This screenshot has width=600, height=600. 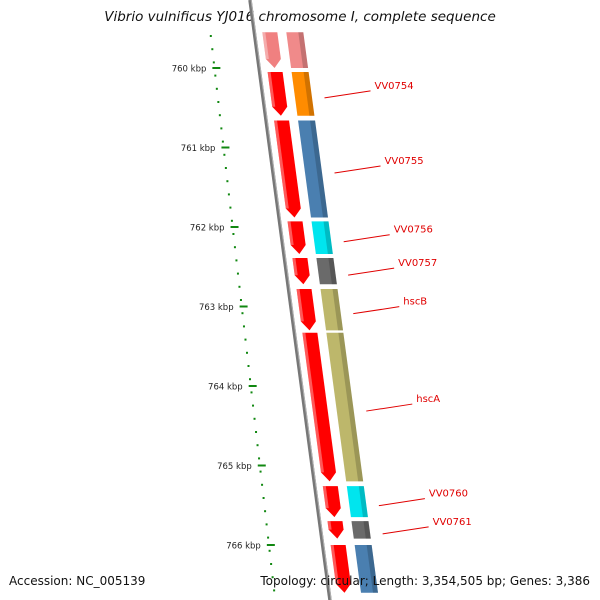 I want to click on ruler-tick-label: 765 kbp, so click(x=234, y=467).